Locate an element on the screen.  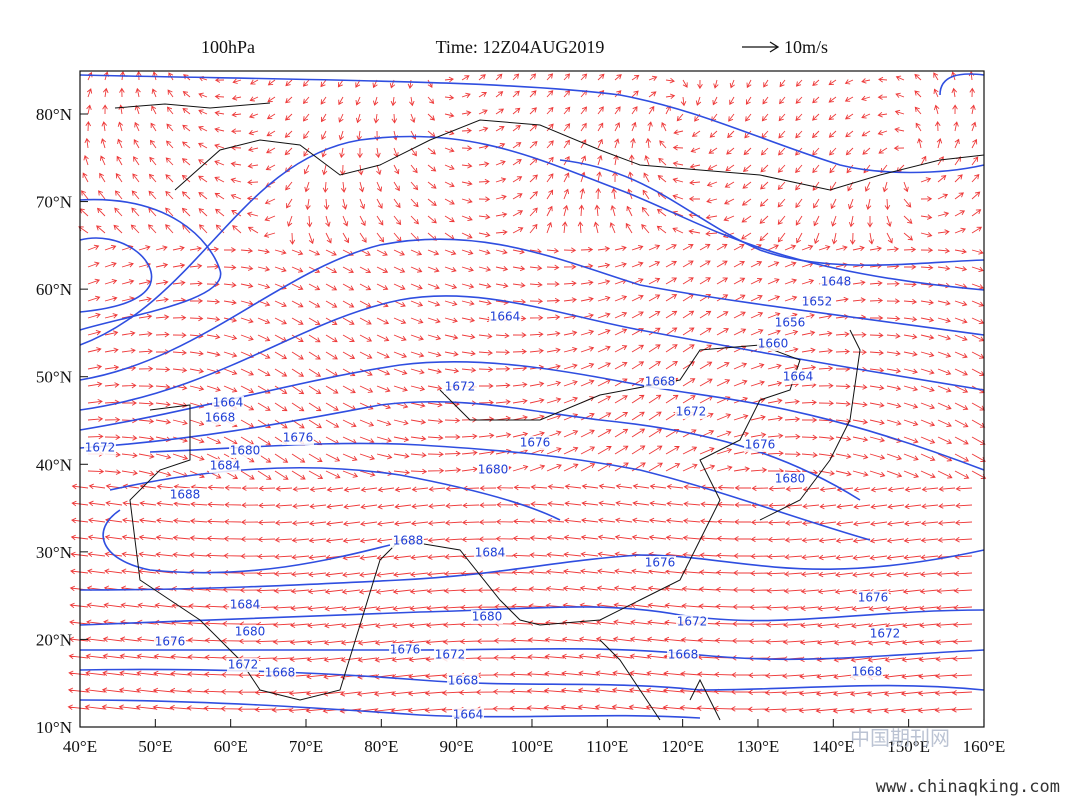
y-tick-label: 60°N is located at coordinates (54, 289).